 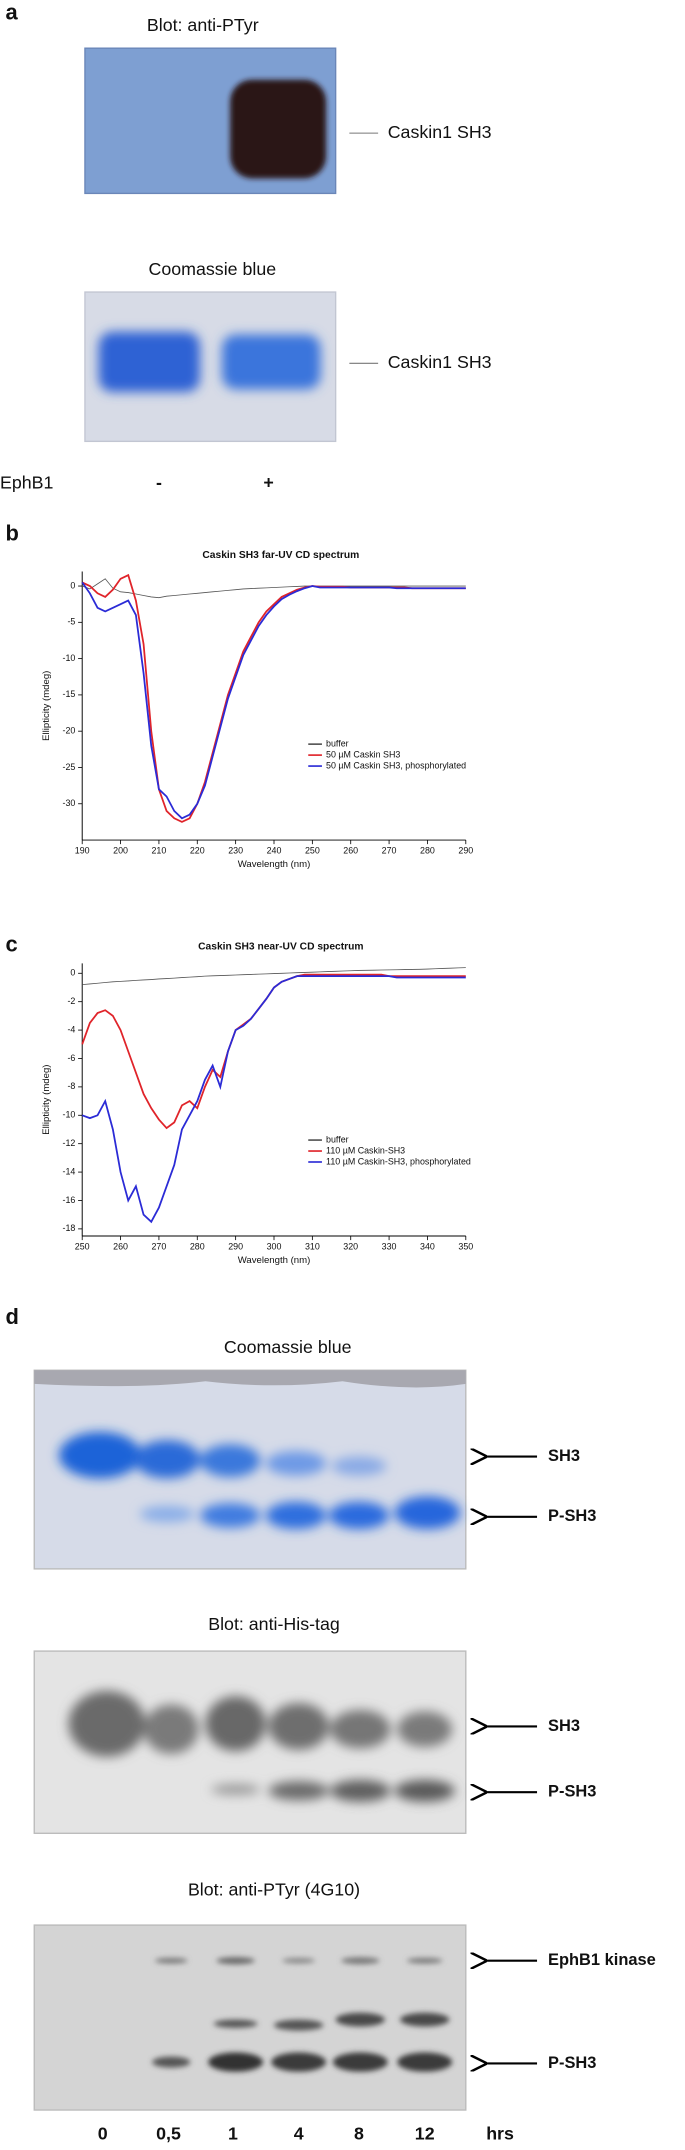 I want to click on x-tick-label: 300, so click(x=274, y=1246).